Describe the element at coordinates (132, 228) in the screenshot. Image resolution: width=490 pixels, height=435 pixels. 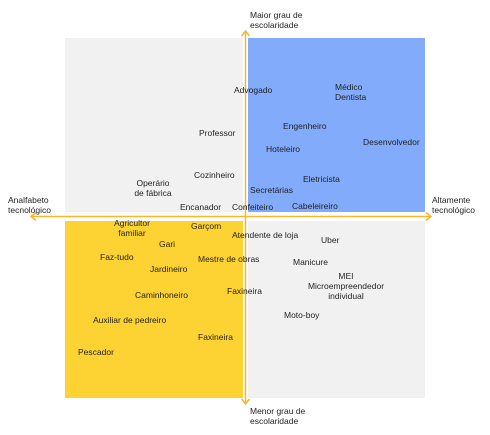
I see `label-agricultor-familiar: Agricultor familiar` at that location.